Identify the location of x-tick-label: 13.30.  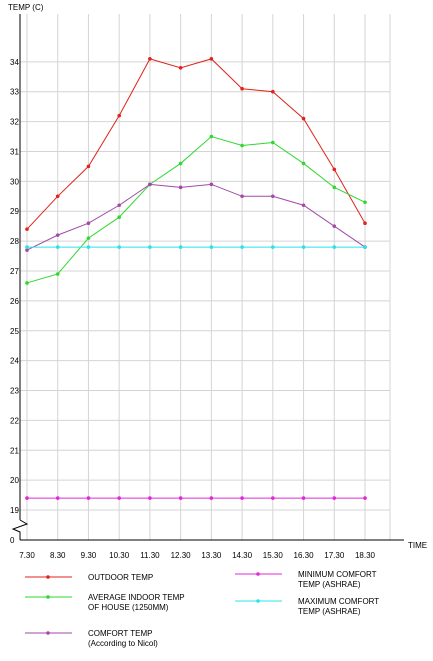
(211, 555).